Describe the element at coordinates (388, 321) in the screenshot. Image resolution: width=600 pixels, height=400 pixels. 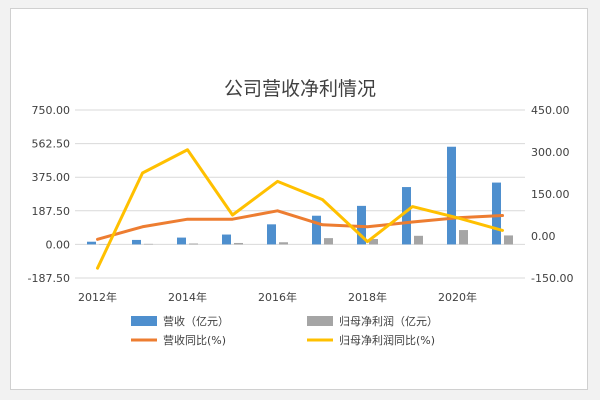
I see `legend-label: 归母净利润（亿元）` at that location.